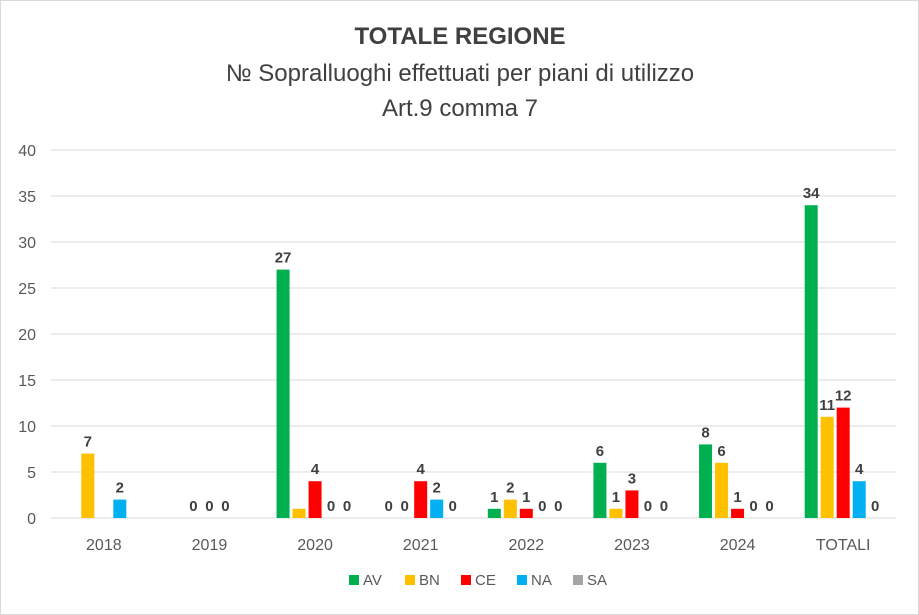  Describe the element at coordinates (527, 545) in the screenshot. I see `x-tick-label: 2022` at that location.